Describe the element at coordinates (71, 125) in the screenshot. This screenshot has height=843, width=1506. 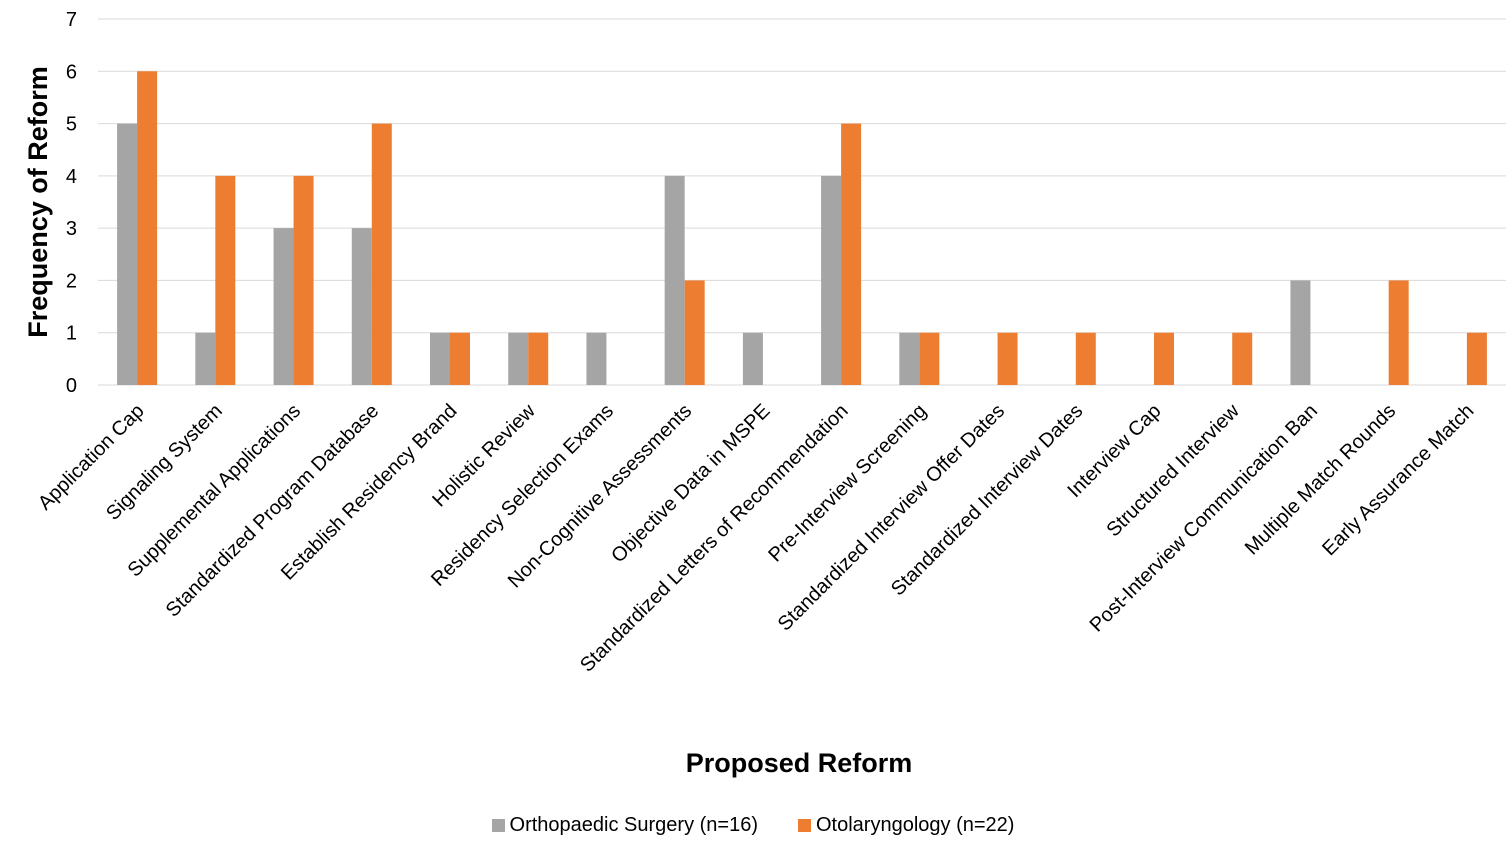
I see `y-tick-label: 5` at that location.